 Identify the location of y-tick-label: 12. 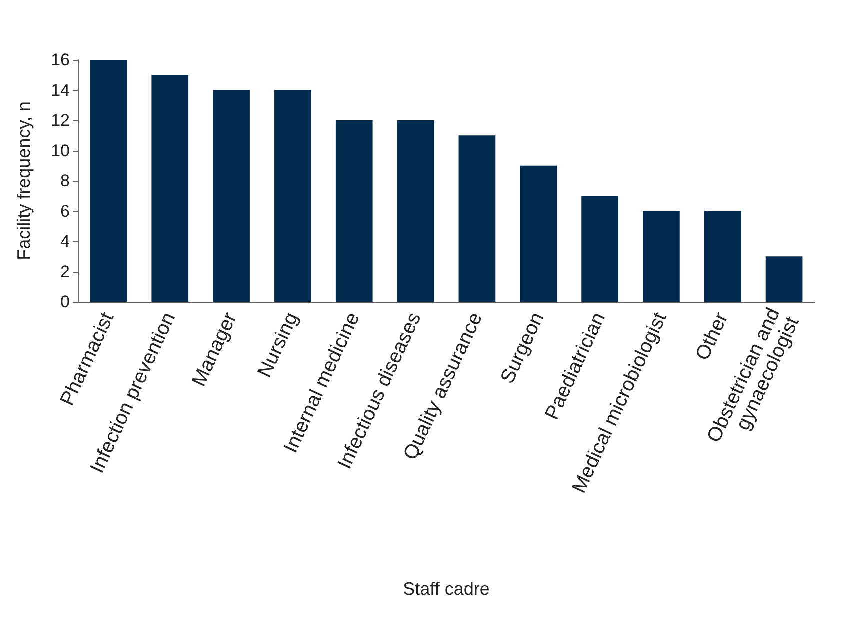
(60, 120).